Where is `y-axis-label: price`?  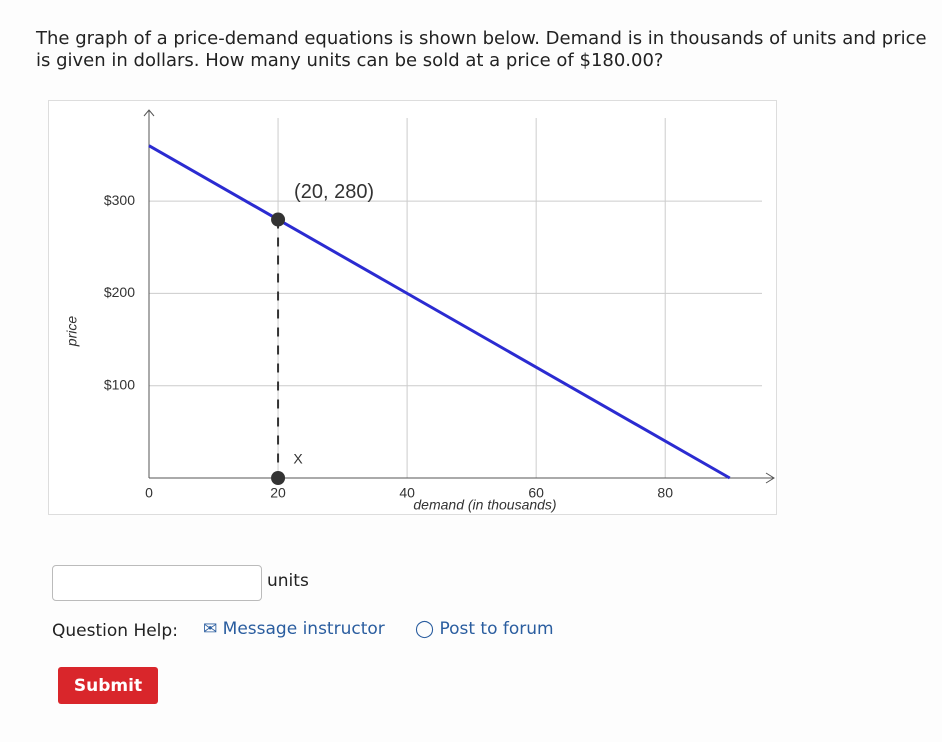
y-axis-label: price is located at coordinates (72, 332).